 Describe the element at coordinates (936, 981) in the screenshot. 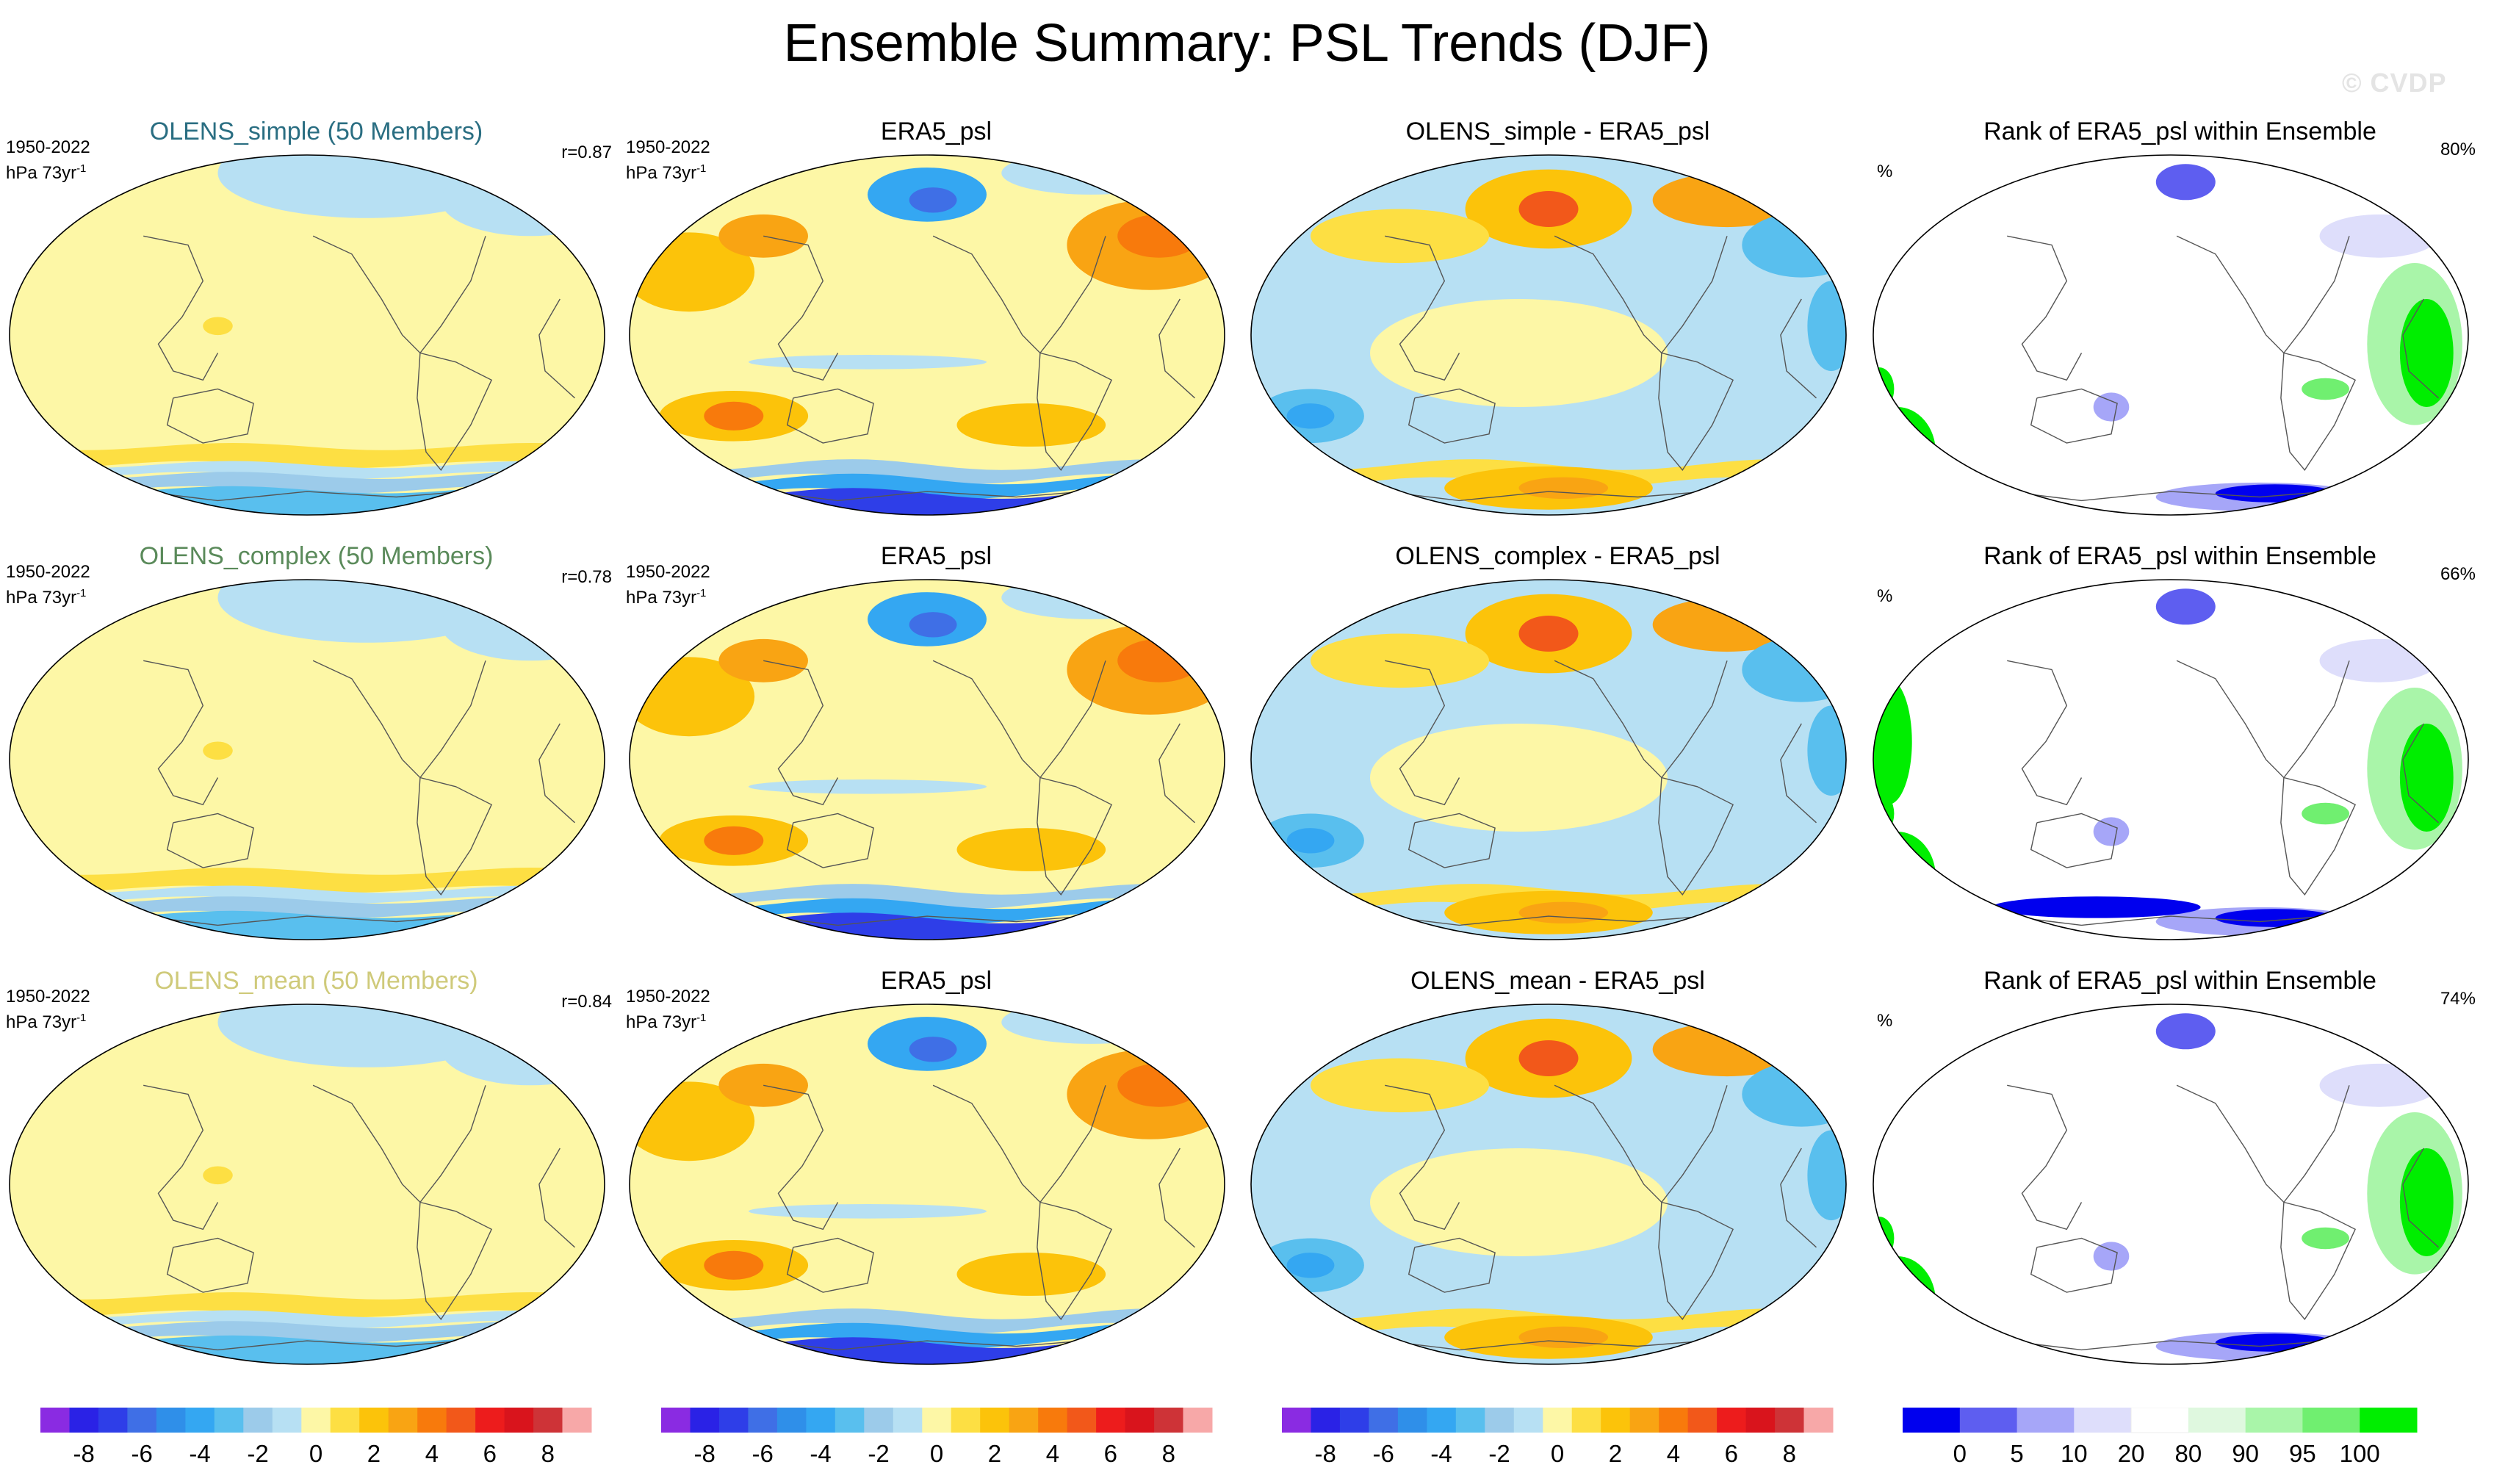

I see `panel-title: ERA5_psl` at that location.